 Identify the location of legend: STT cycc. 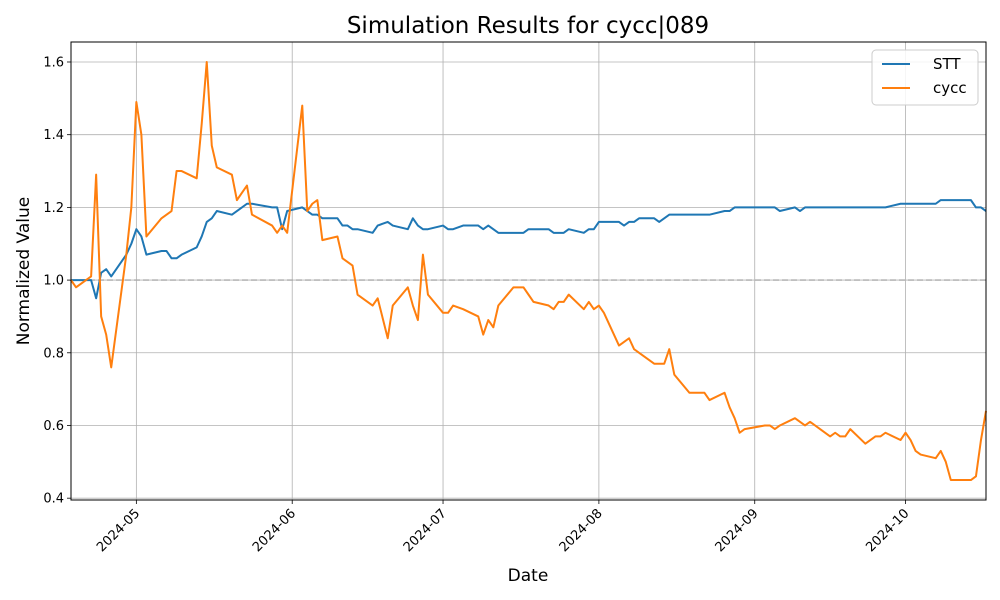
(925, 77).